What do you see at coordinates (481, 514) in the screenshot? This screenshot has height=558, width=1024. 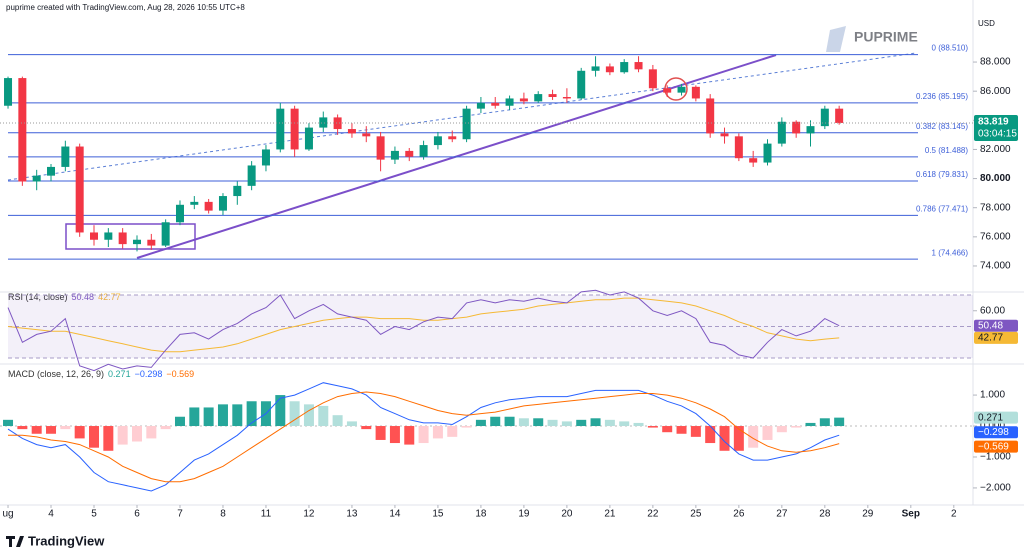 I see `x-tick-label: 18` at bounding box center [481, 514].